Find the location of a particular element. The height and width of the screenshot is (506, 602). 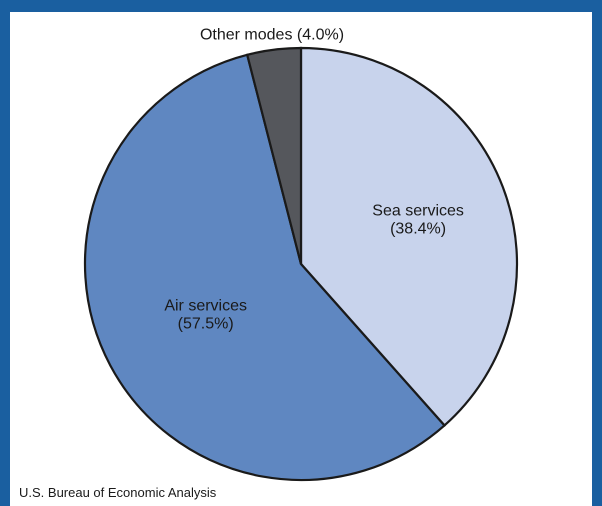

slice-value-label-2: (57.5%) is located at coordinates (206, 324).